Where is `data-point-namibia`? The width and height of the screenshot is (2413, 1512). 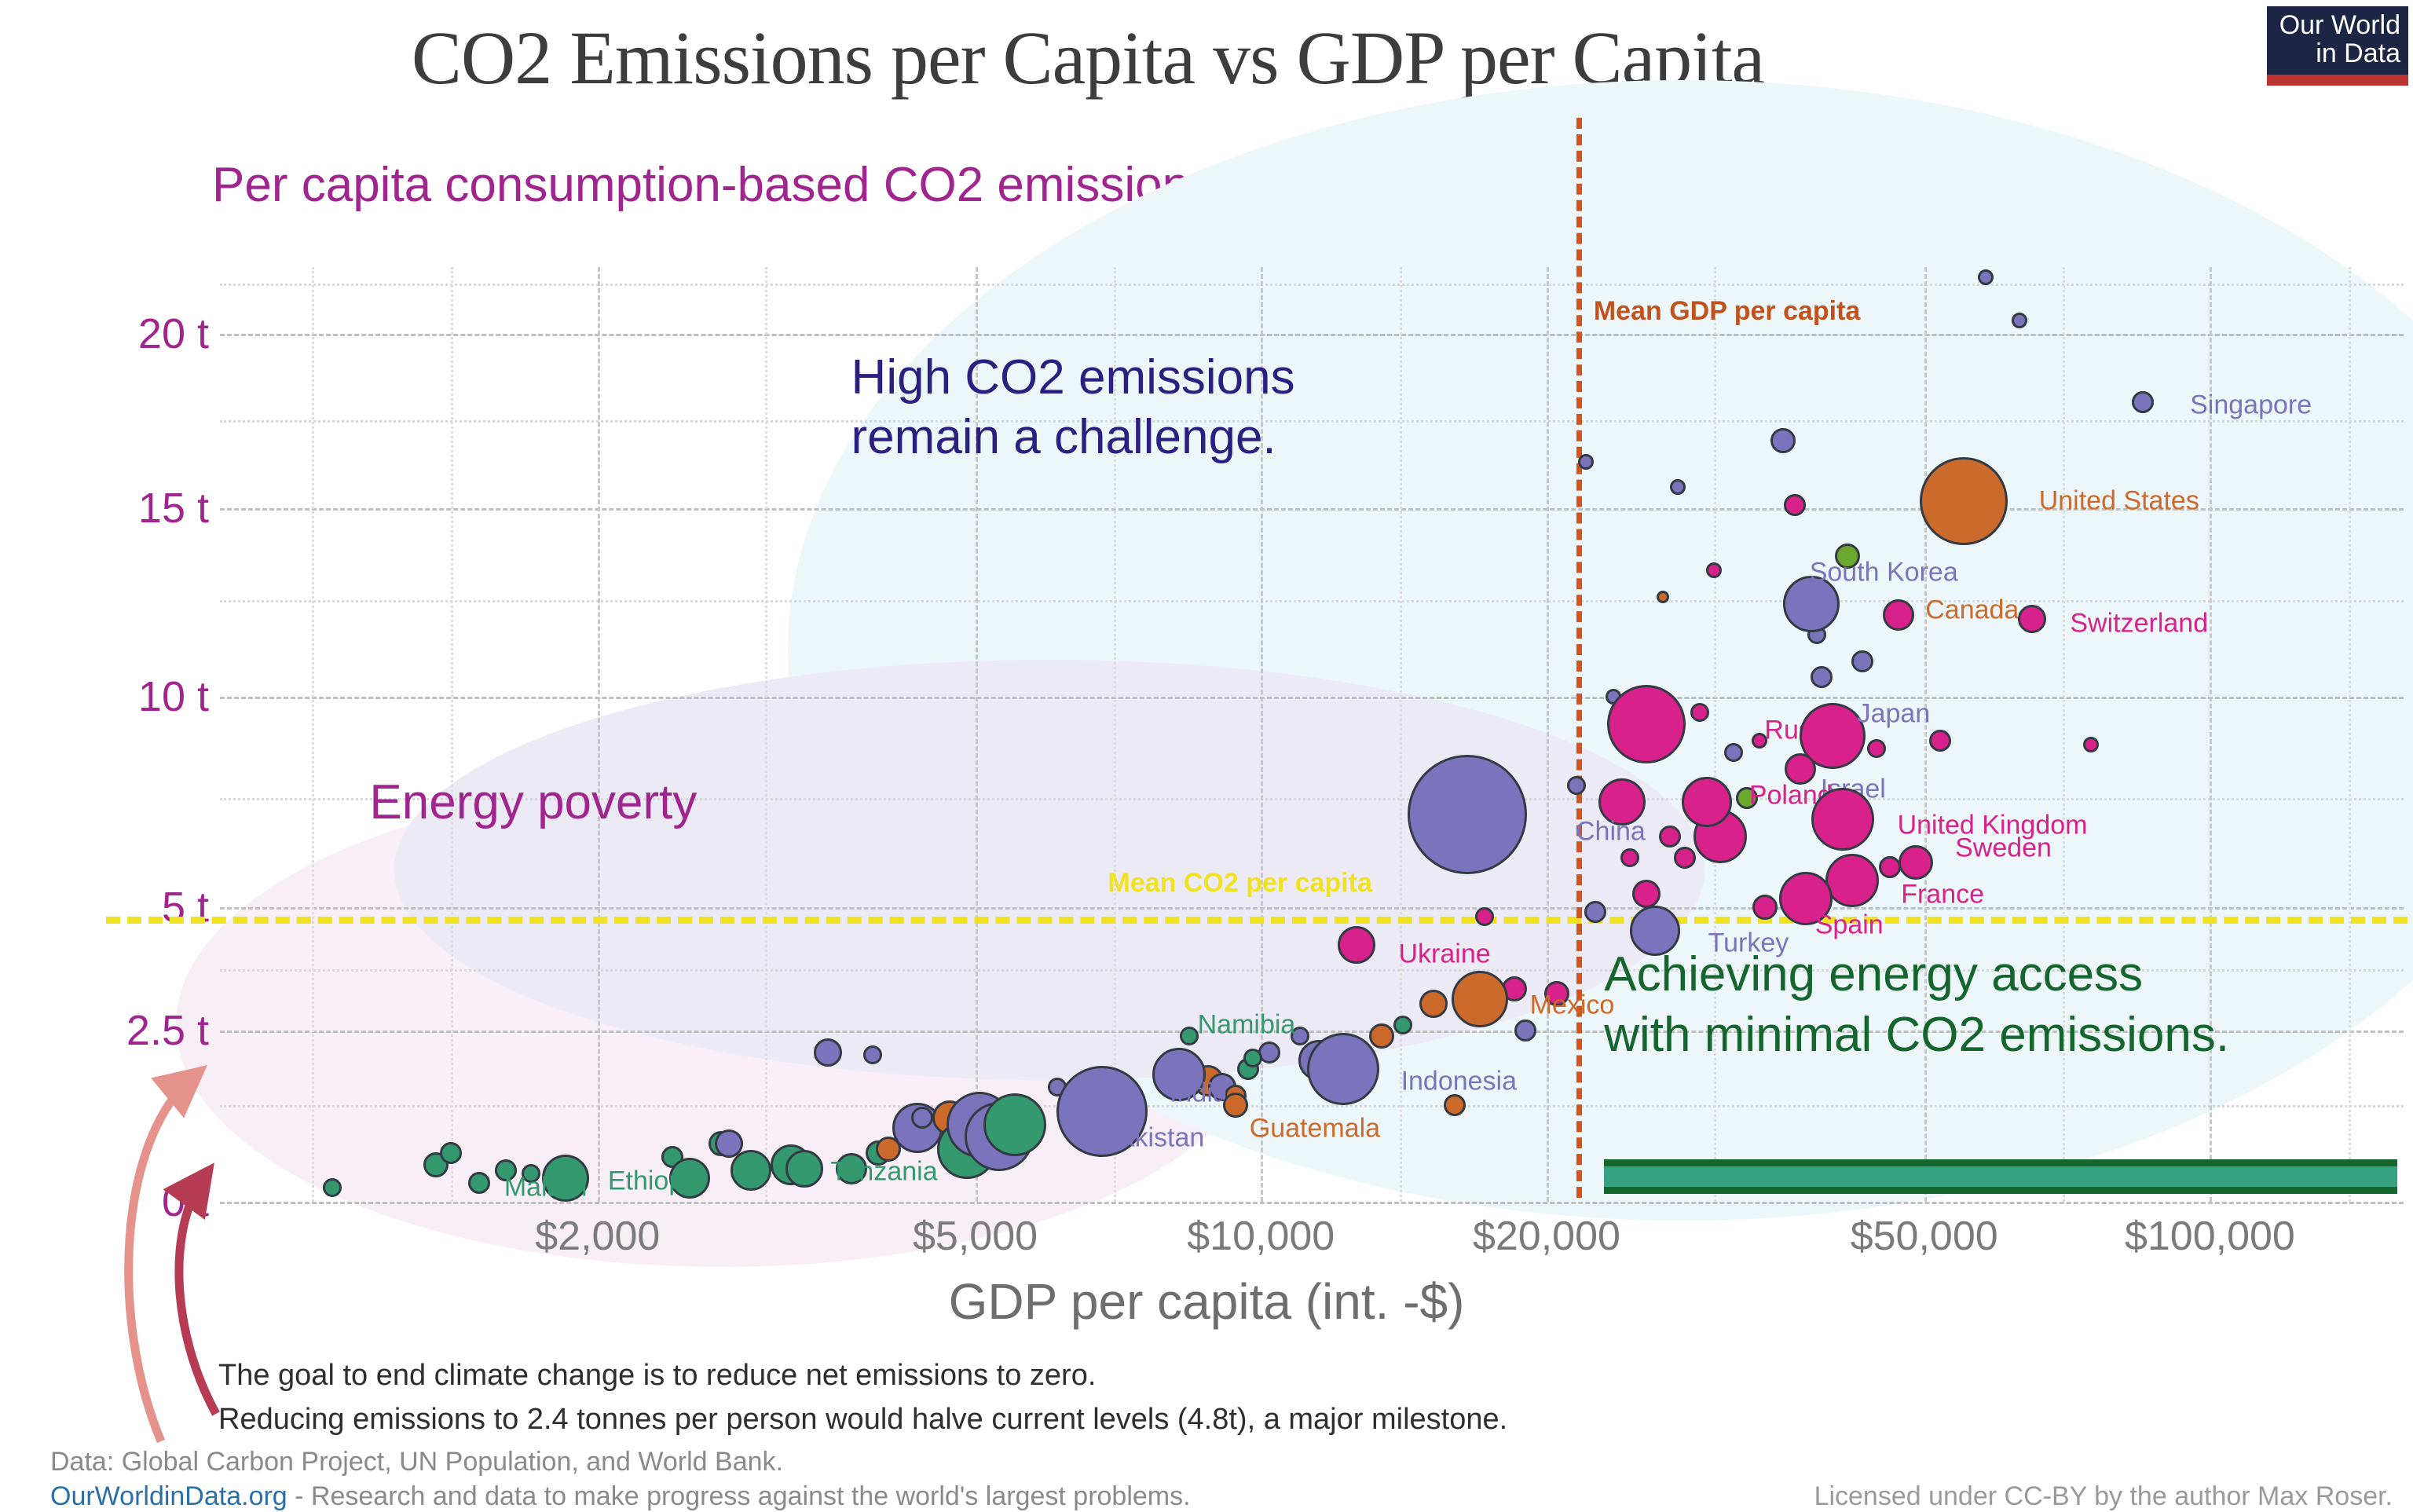
data-point-namibia is located at coordinates (1252, 1057).